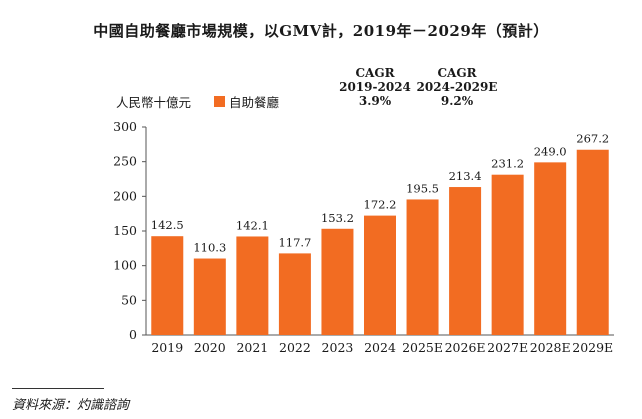 This screenshot has height=419, width=642. Describe the element at coordinates (422, 347) in the screenshot. I see `x-tick-label-2025E: 2025E` at that location.